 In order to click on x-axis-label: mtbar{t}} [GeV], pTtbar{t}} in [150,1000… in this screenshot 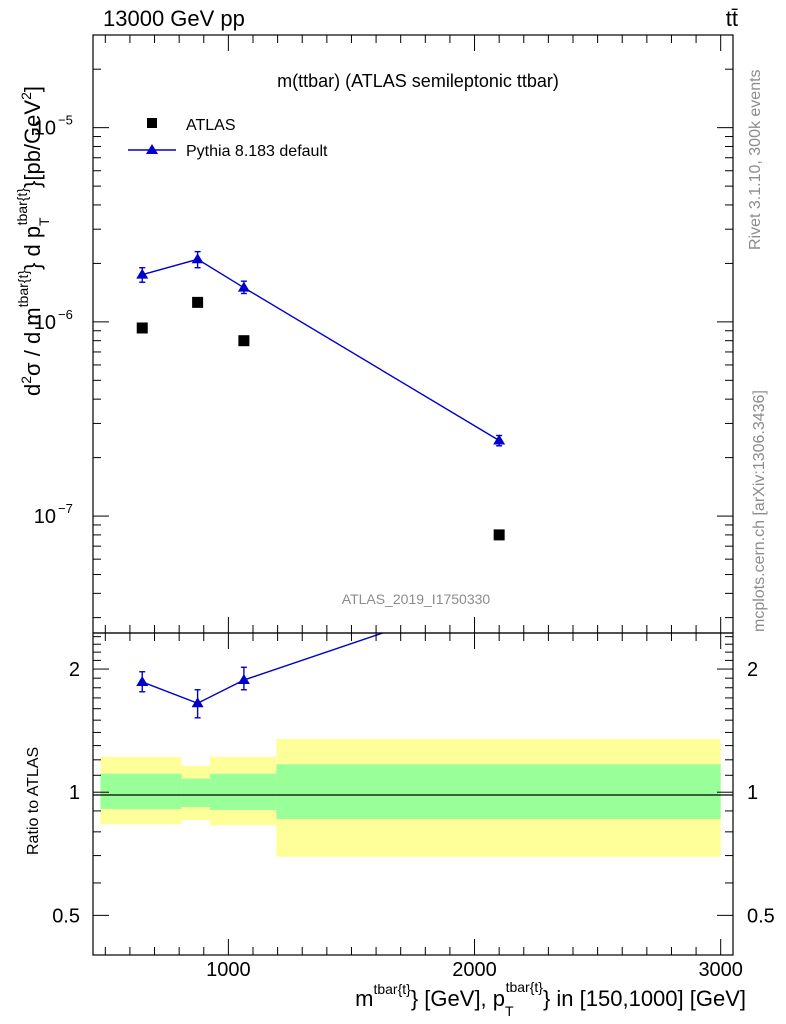, I will do `click(550, 999)`.